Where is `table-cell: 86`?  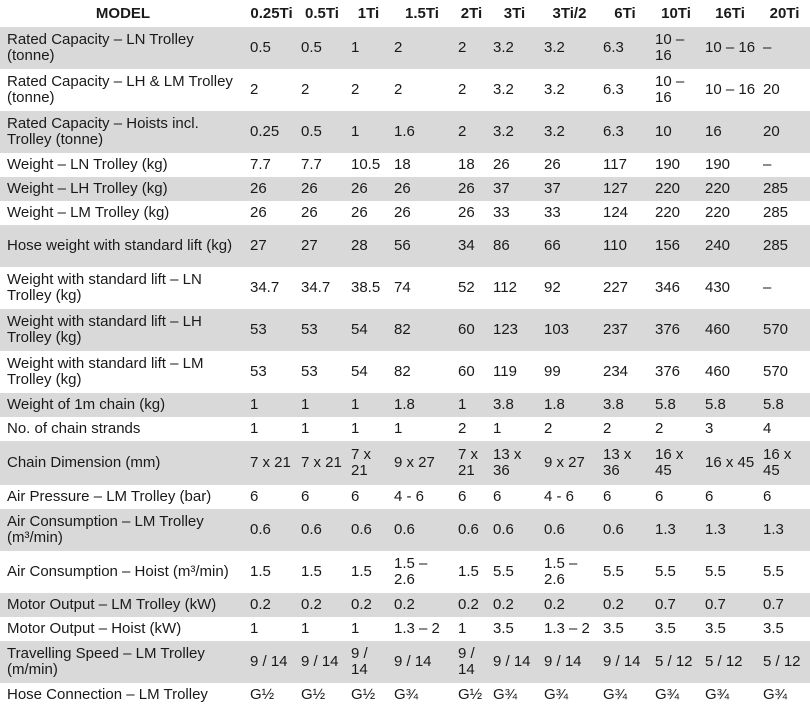
table-cell: 86 is located at coordinates (514, 246).